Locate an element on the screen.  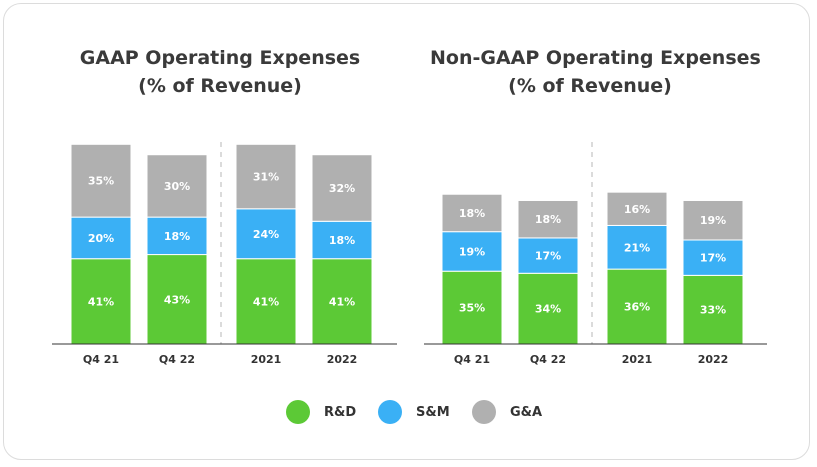
data-label-gaap-ga-0: 35% is located at coordinates (101, 181).